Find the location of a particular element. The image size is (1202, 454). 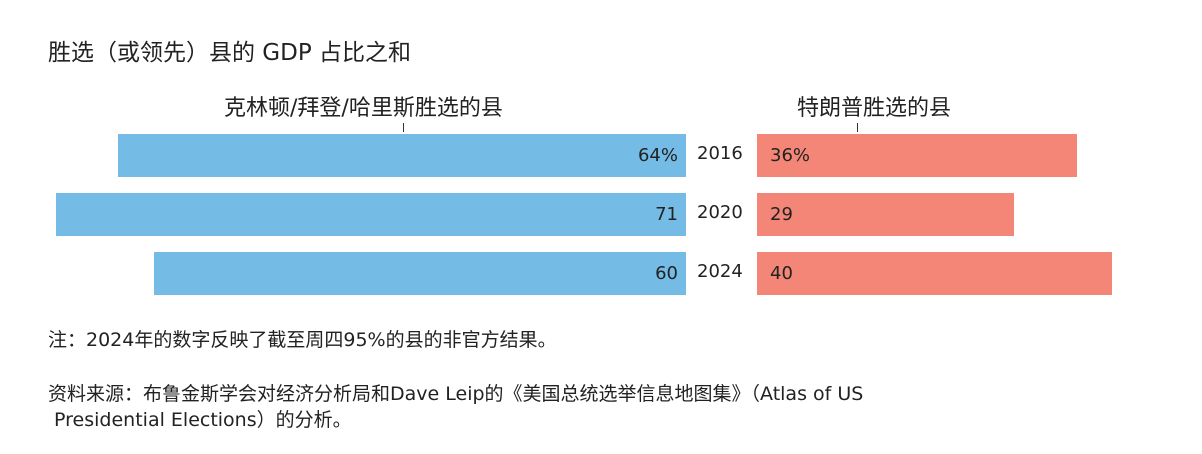

bar-trump-2024 is located at coordinates (934, 273).